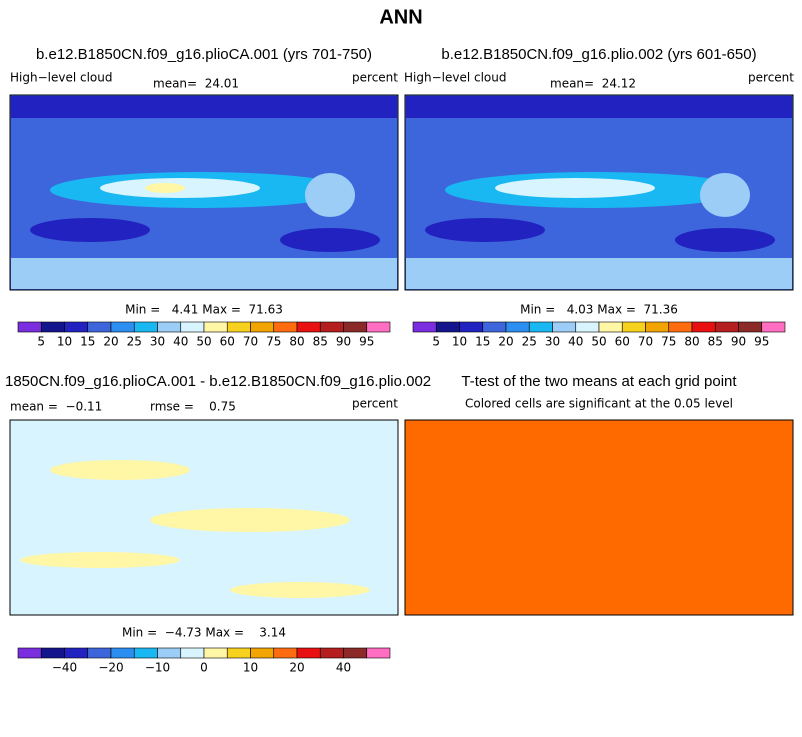 Image resolution: width=802 pixels, height=737 pixels. Describe the element at coordinates (296, 342) in the screenshot. I see `colorbar-label: 80` at that location.